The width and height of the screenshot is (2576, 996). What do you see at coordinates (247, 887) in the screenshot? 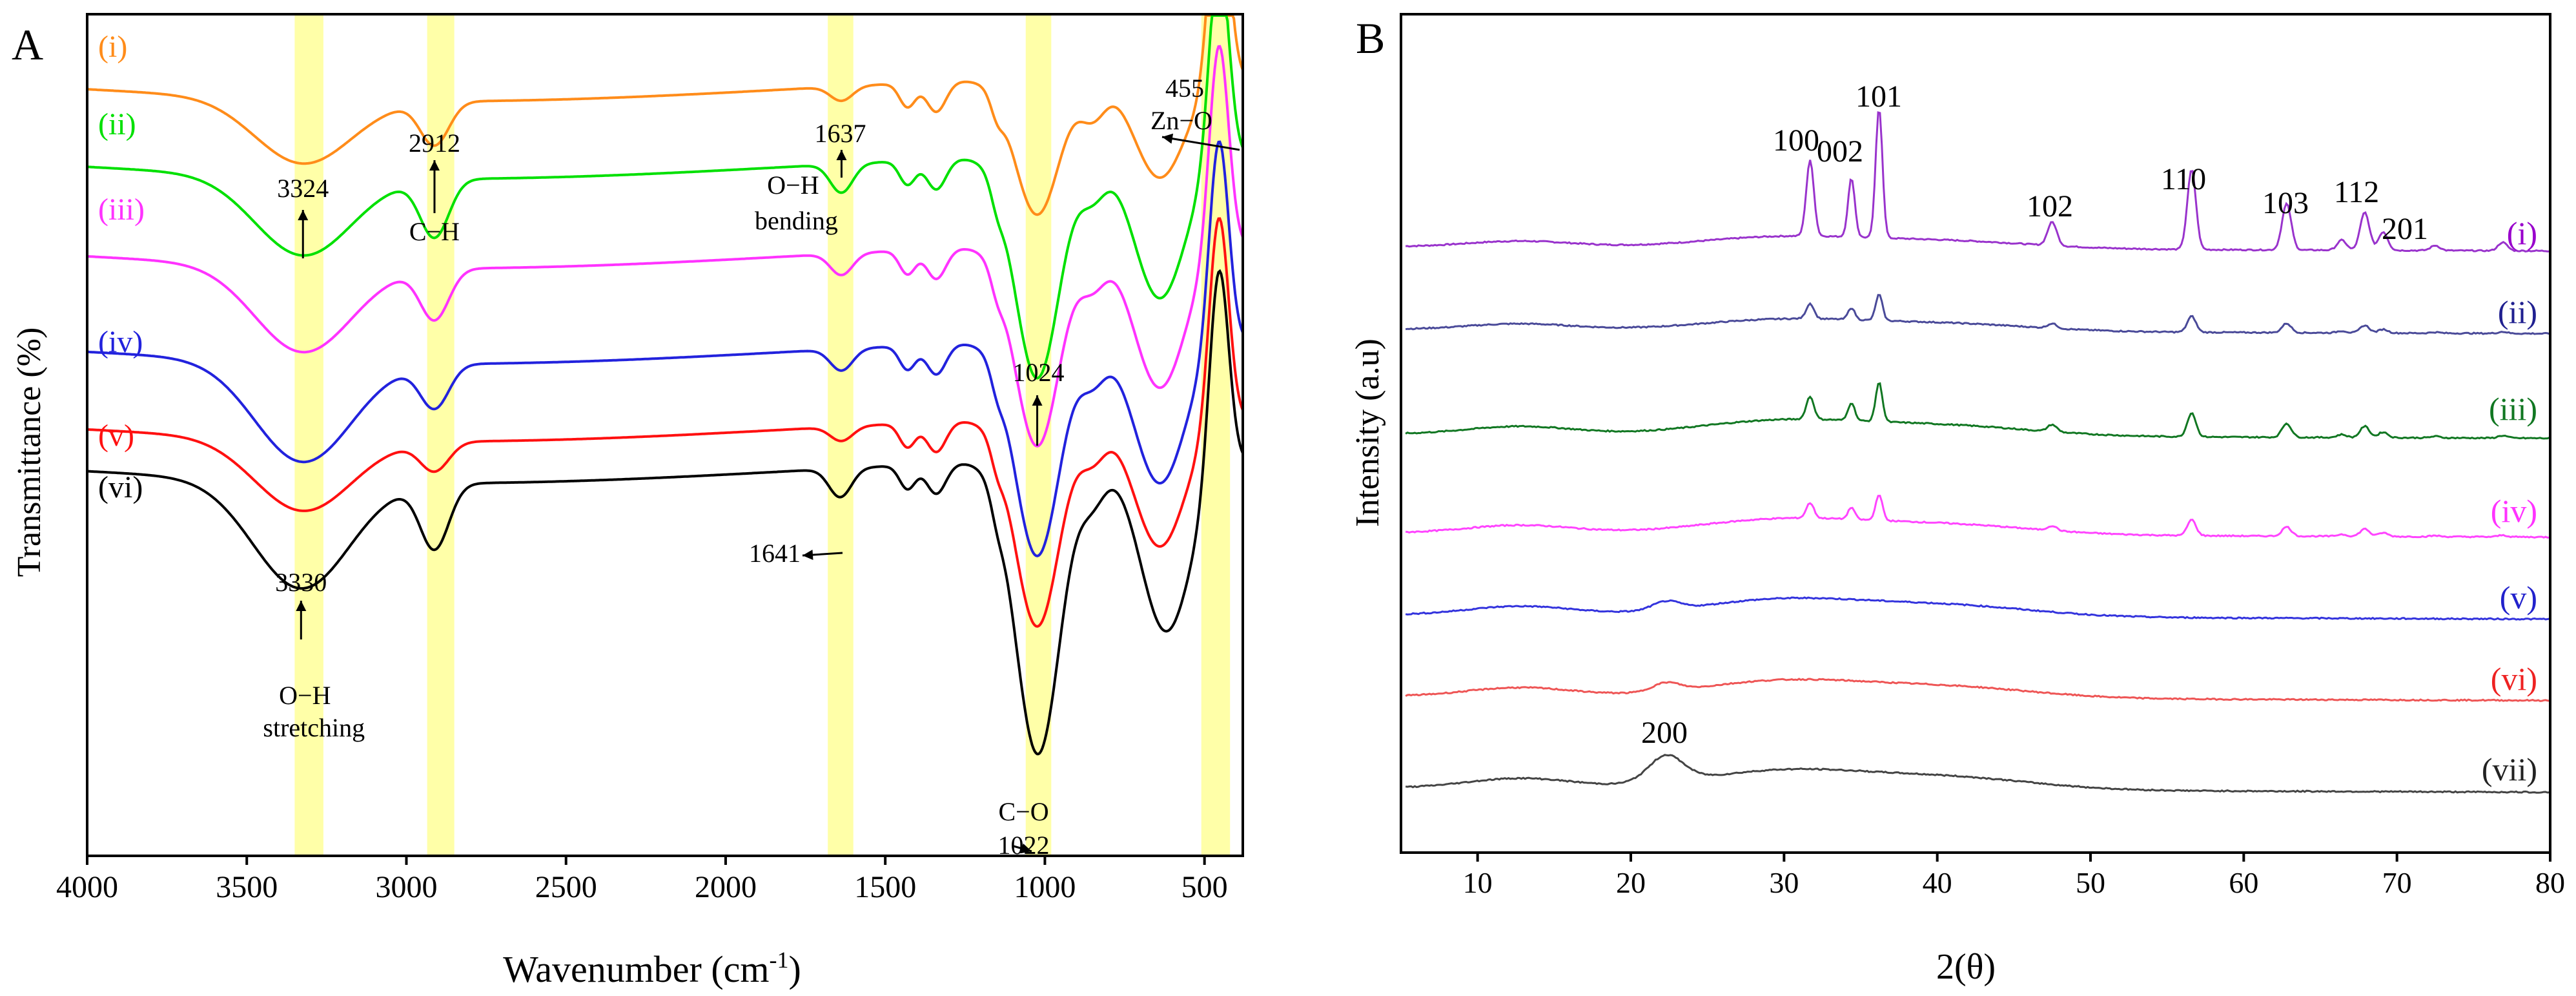
I see `ftir-x-tick-label: 3500` at bounding box center [247, 887].